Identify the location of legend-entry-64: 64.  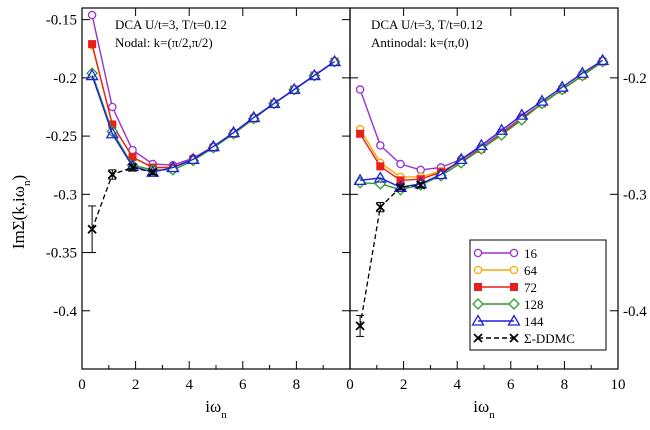
(505, 270).